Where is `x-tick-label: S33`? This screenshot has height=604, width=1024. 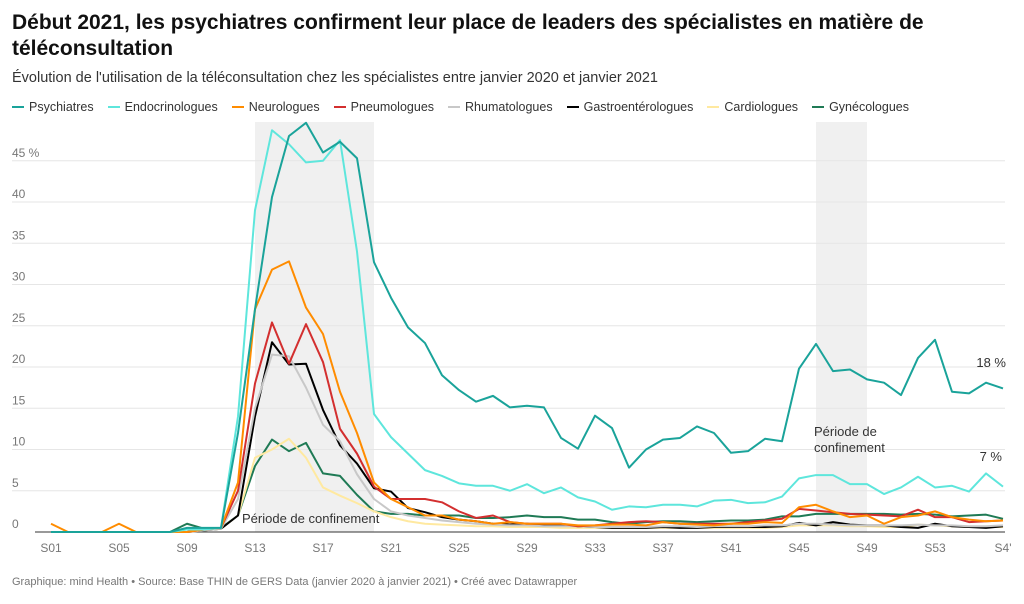
x-tick-label: S33 is located at coordinates (595, 548).